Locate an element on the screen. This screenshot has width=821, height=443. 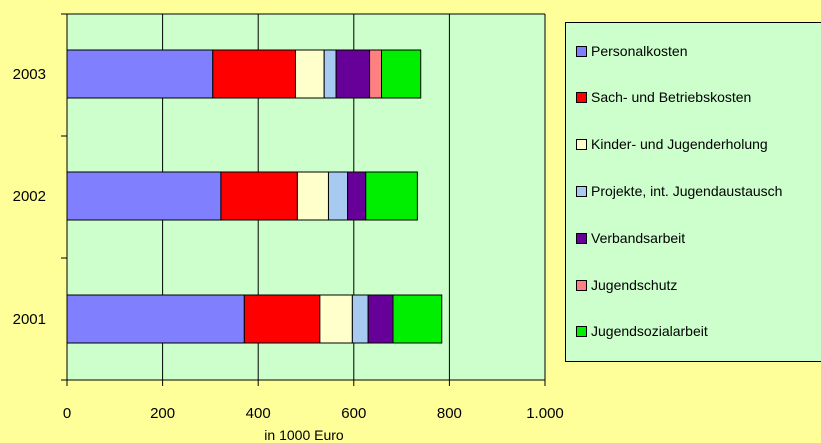
bar-2002-verbandsarbeit is located at coordinates (357, 196).